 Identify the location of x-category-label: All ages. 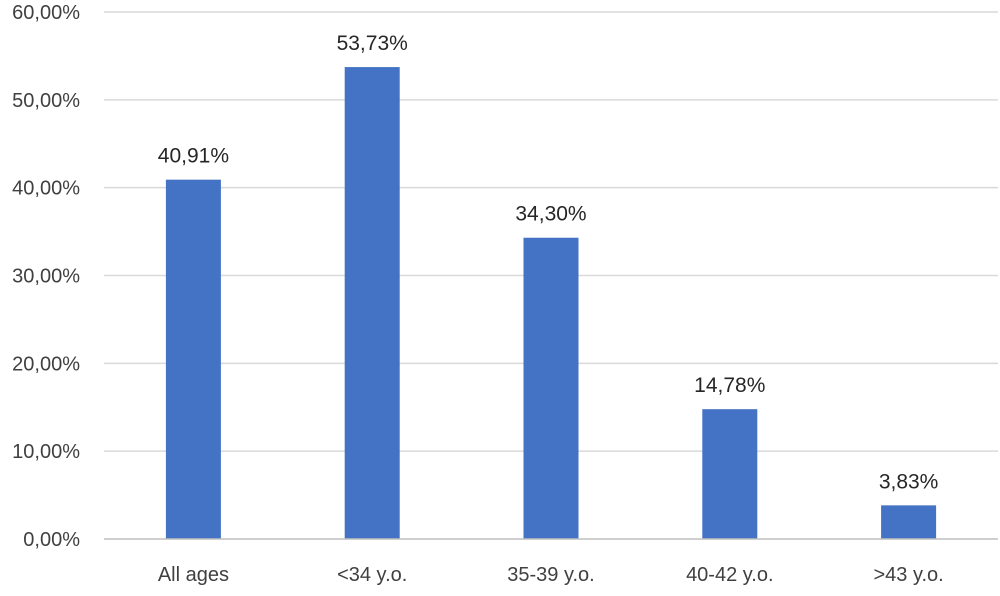
(193, 575).